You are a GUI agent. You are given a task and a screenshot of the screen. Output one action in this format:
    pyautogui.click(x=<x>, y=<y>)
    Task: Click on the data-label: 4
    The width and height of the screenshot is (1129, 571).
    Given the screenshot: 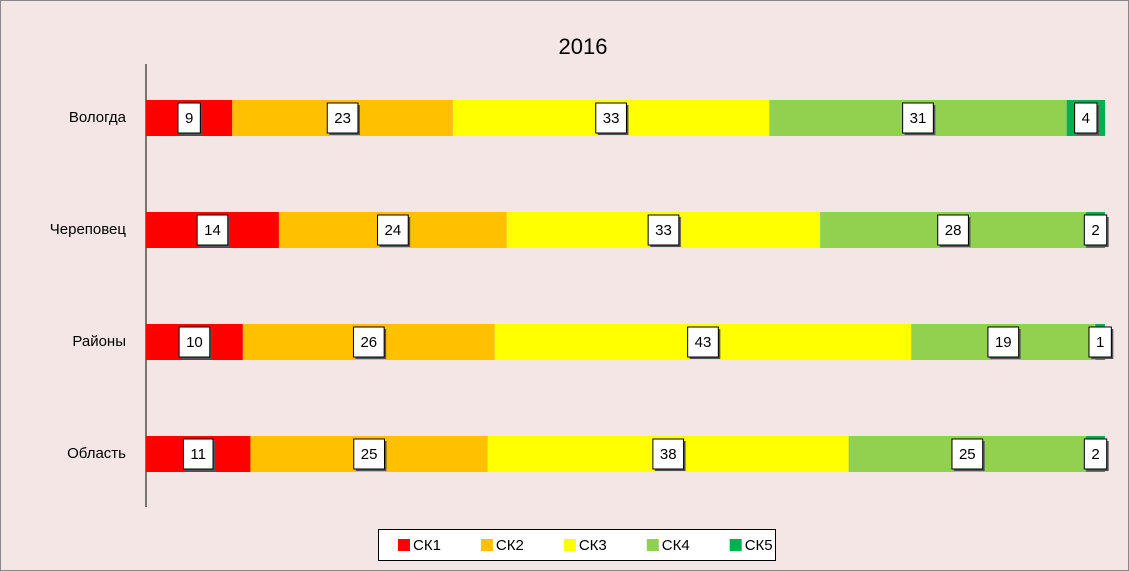 What is the action you would take?
    pyautogui.click(x=1086, y=118)
    